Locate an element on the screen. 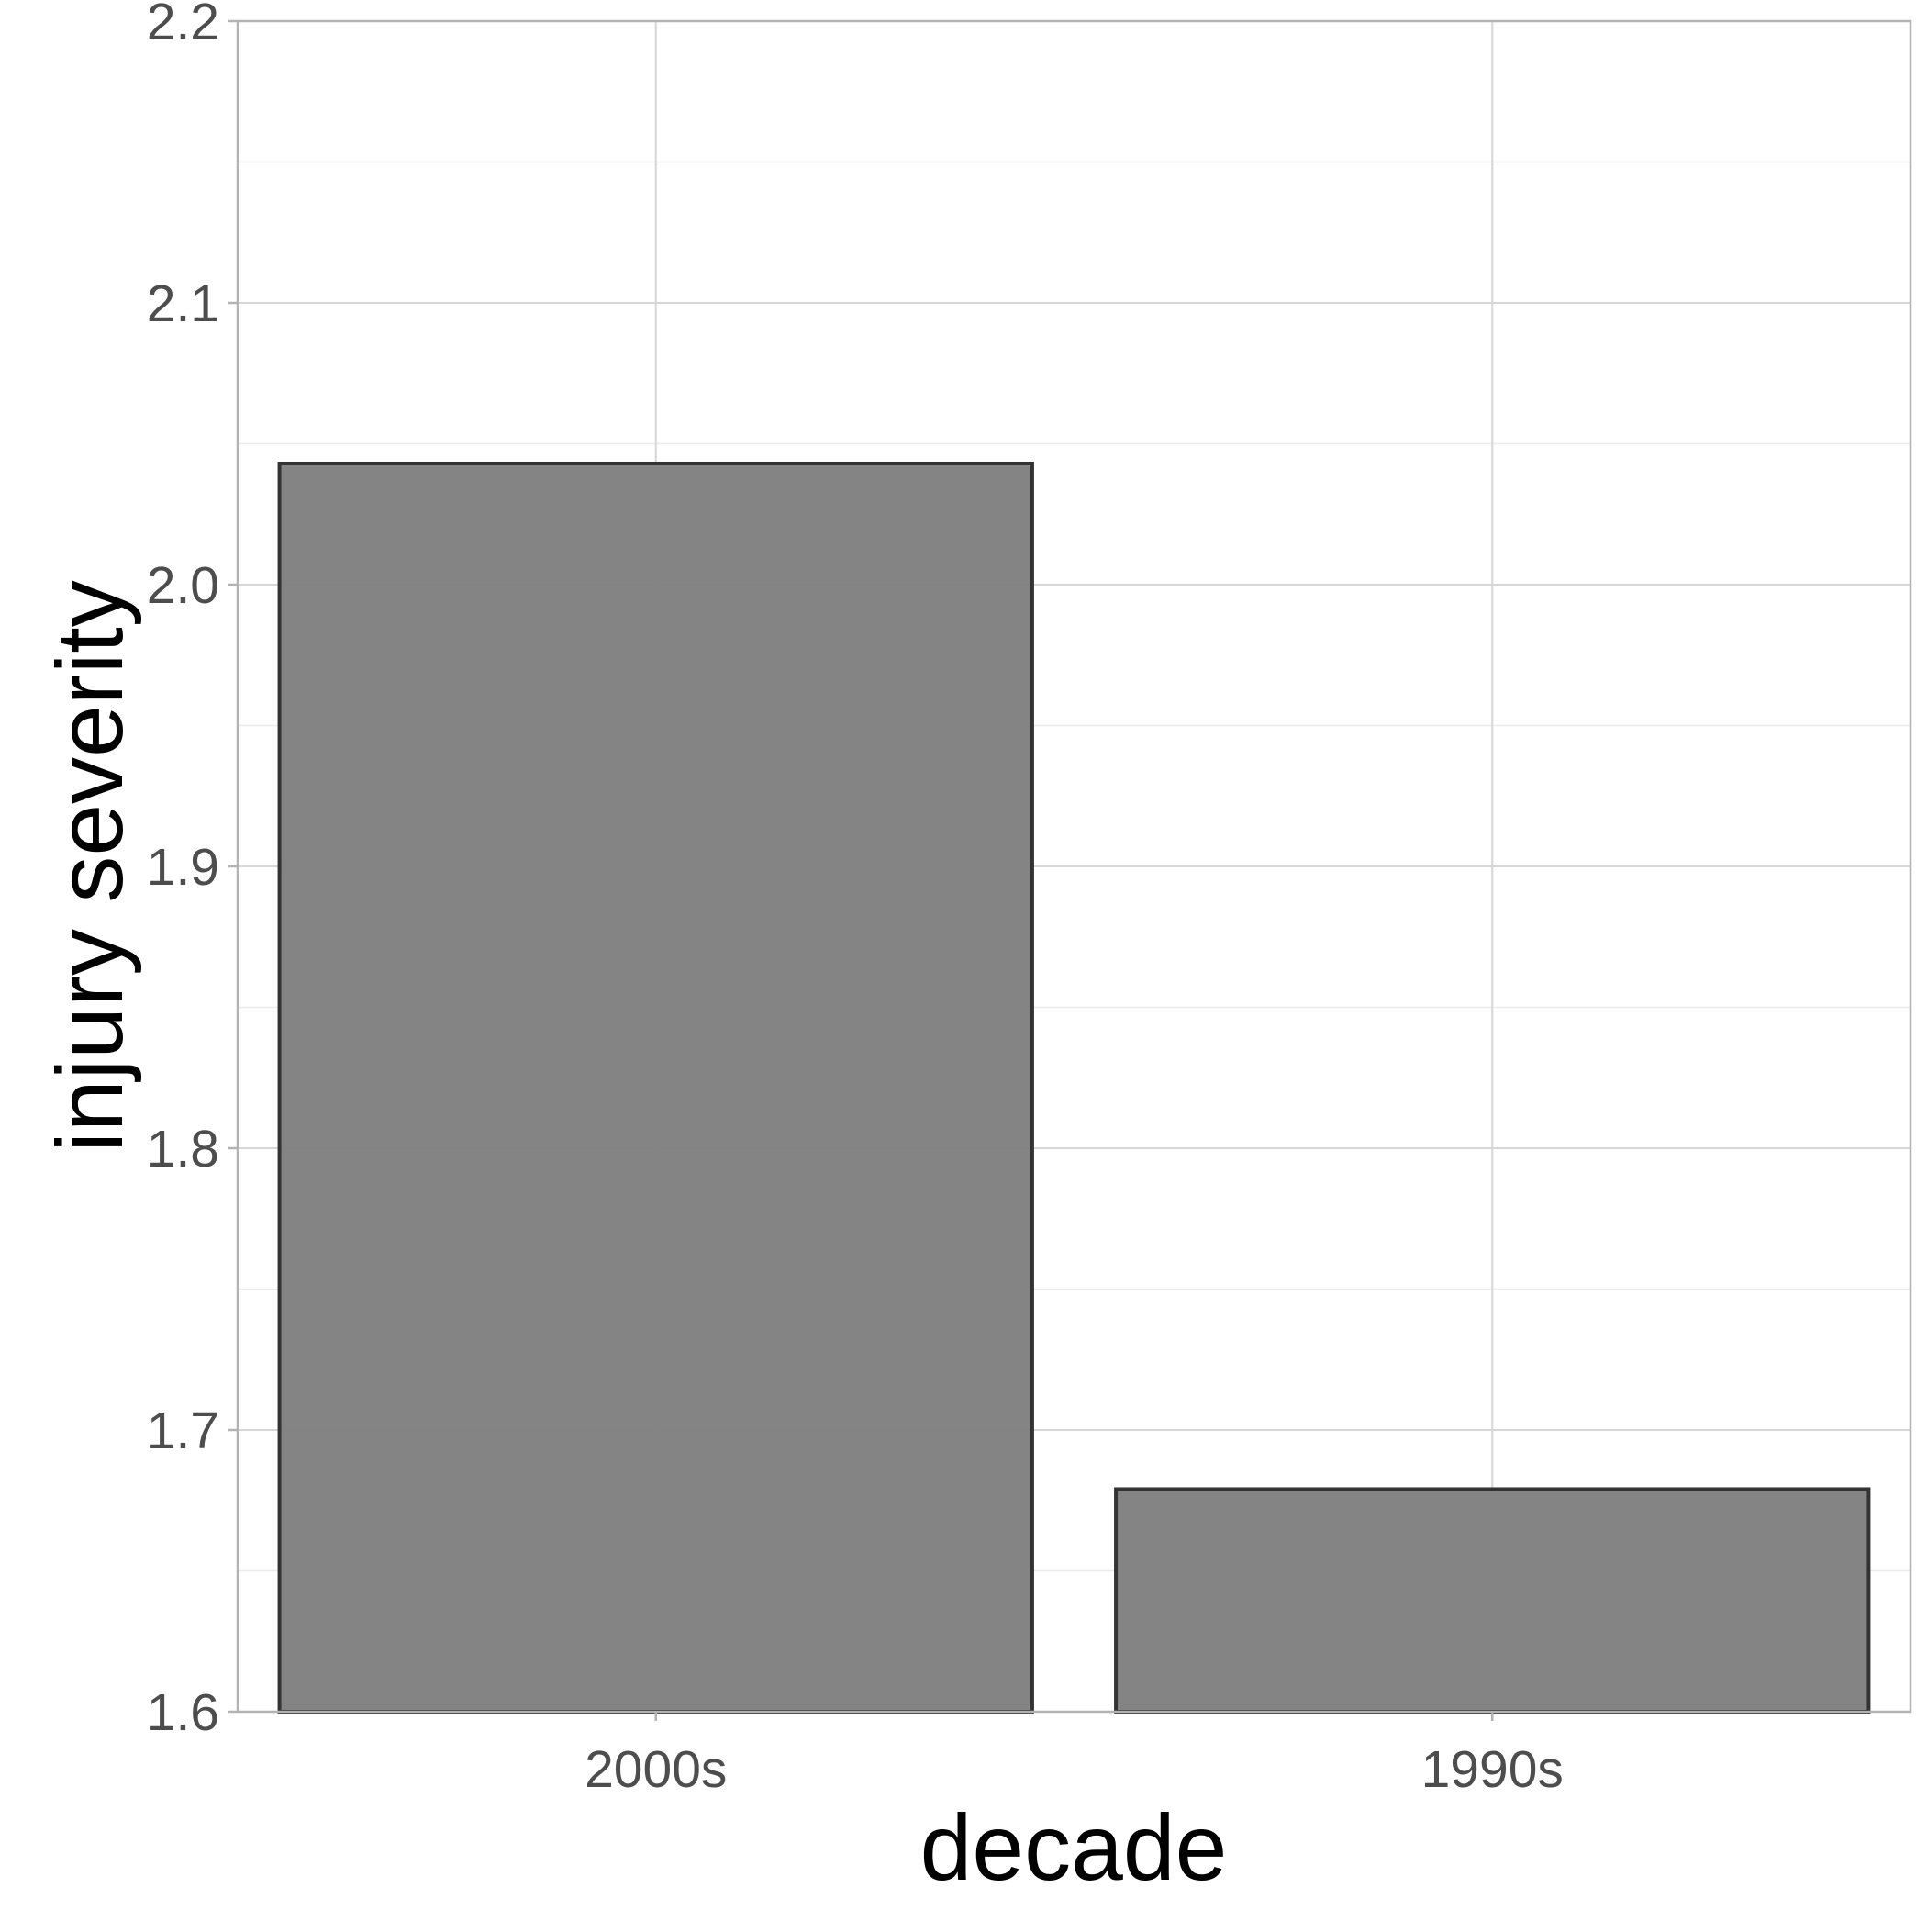  x-tick-label: 1990s is located at coordinates (1492, 1769).